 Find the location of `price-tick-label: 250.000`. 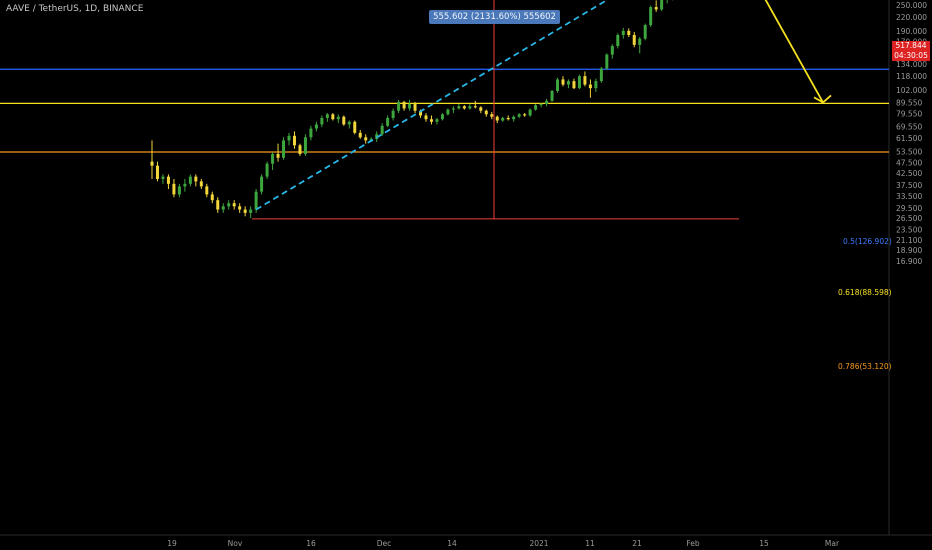

price-tick-label: 250.000 is located at coordinates (911, 5).